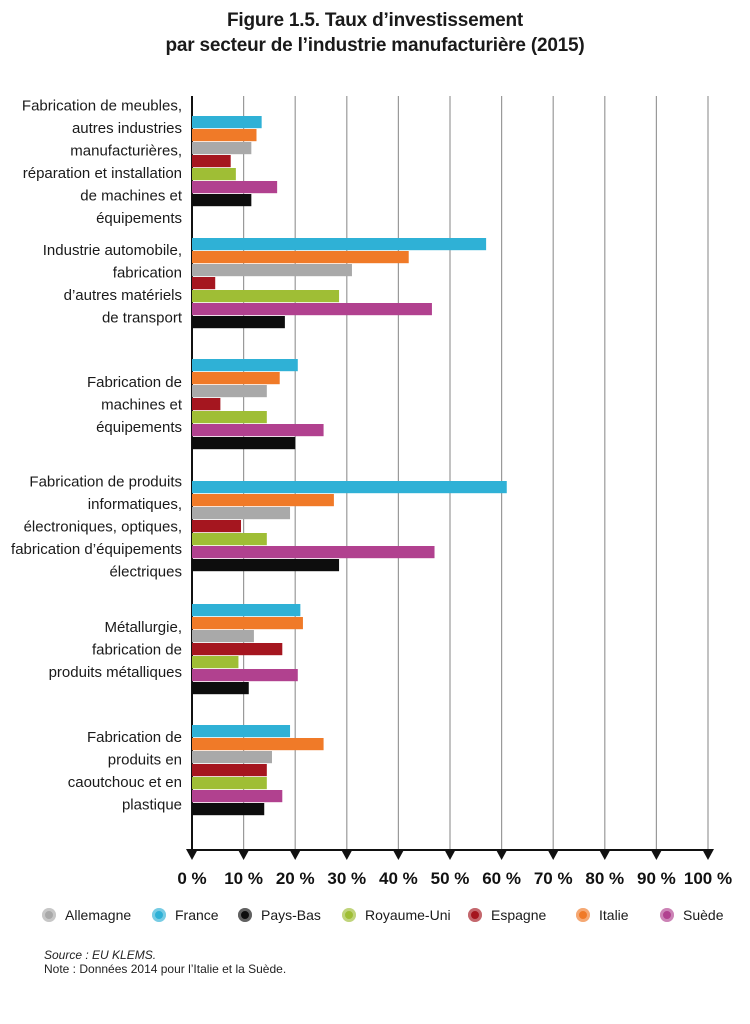 This screenshot has width=750, height=1024. I want to click on category-label: fabrication de, so click(137, 650).